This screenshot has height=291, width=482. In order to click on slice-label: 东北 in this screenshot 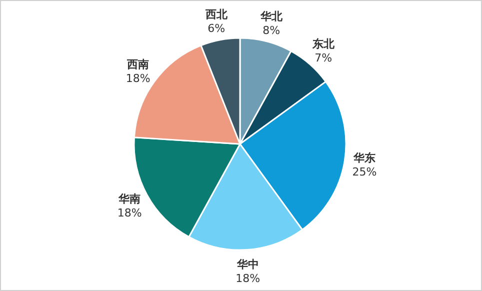, I will do `click(323, 43)`.